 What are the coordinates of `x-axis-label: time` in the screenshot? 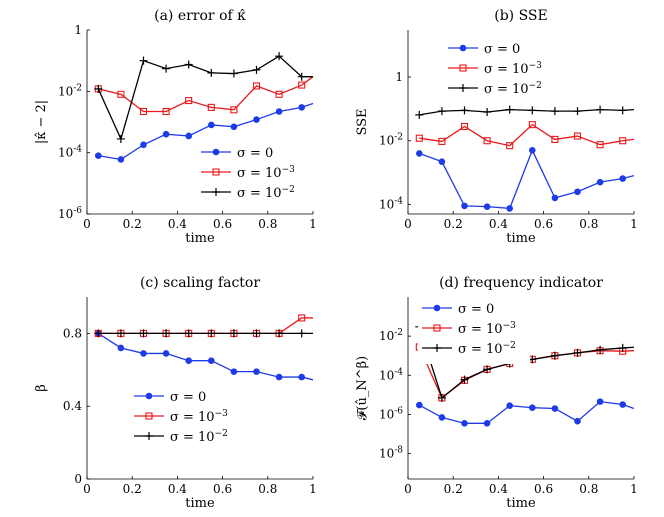 It's located at (200, 503).